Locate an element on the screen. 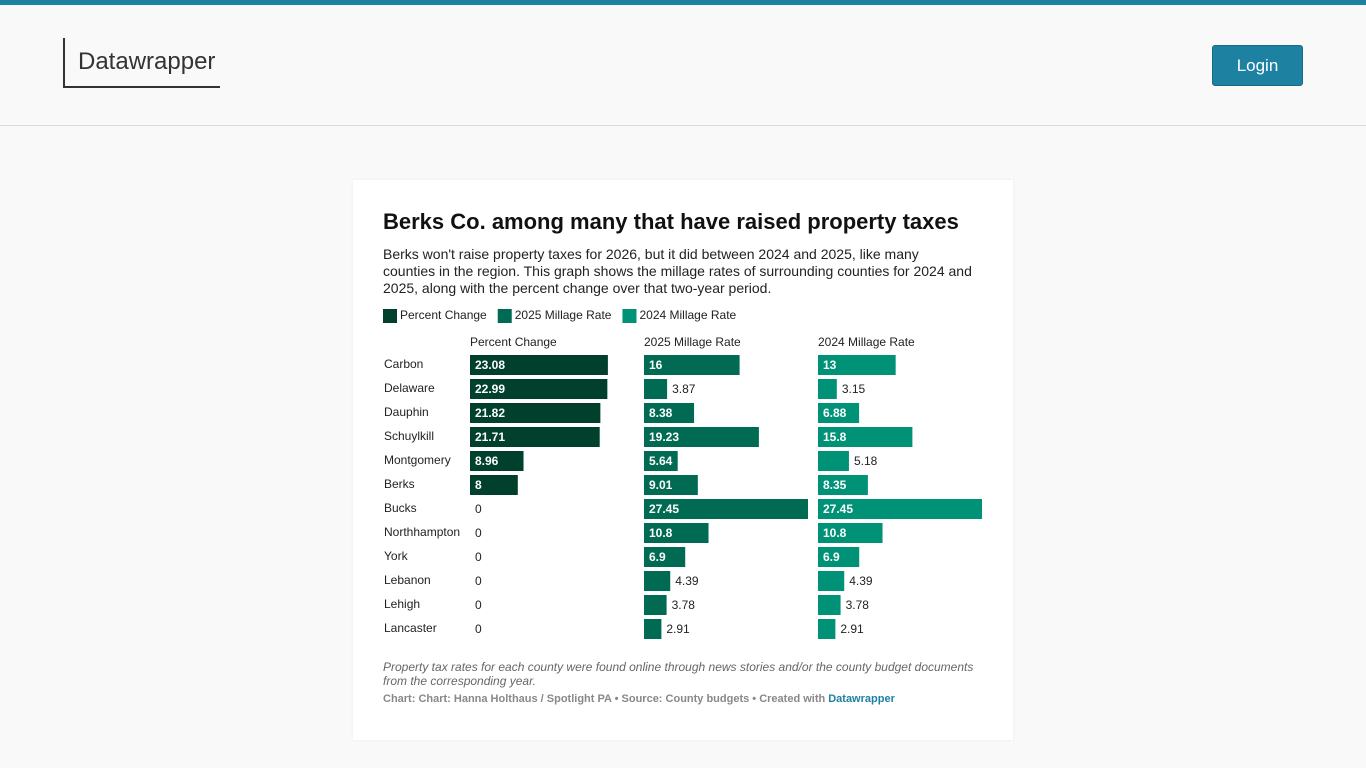 This screenshot has width=1366, height=768. value-label: 5.64 is located at coordinates (661, 461).